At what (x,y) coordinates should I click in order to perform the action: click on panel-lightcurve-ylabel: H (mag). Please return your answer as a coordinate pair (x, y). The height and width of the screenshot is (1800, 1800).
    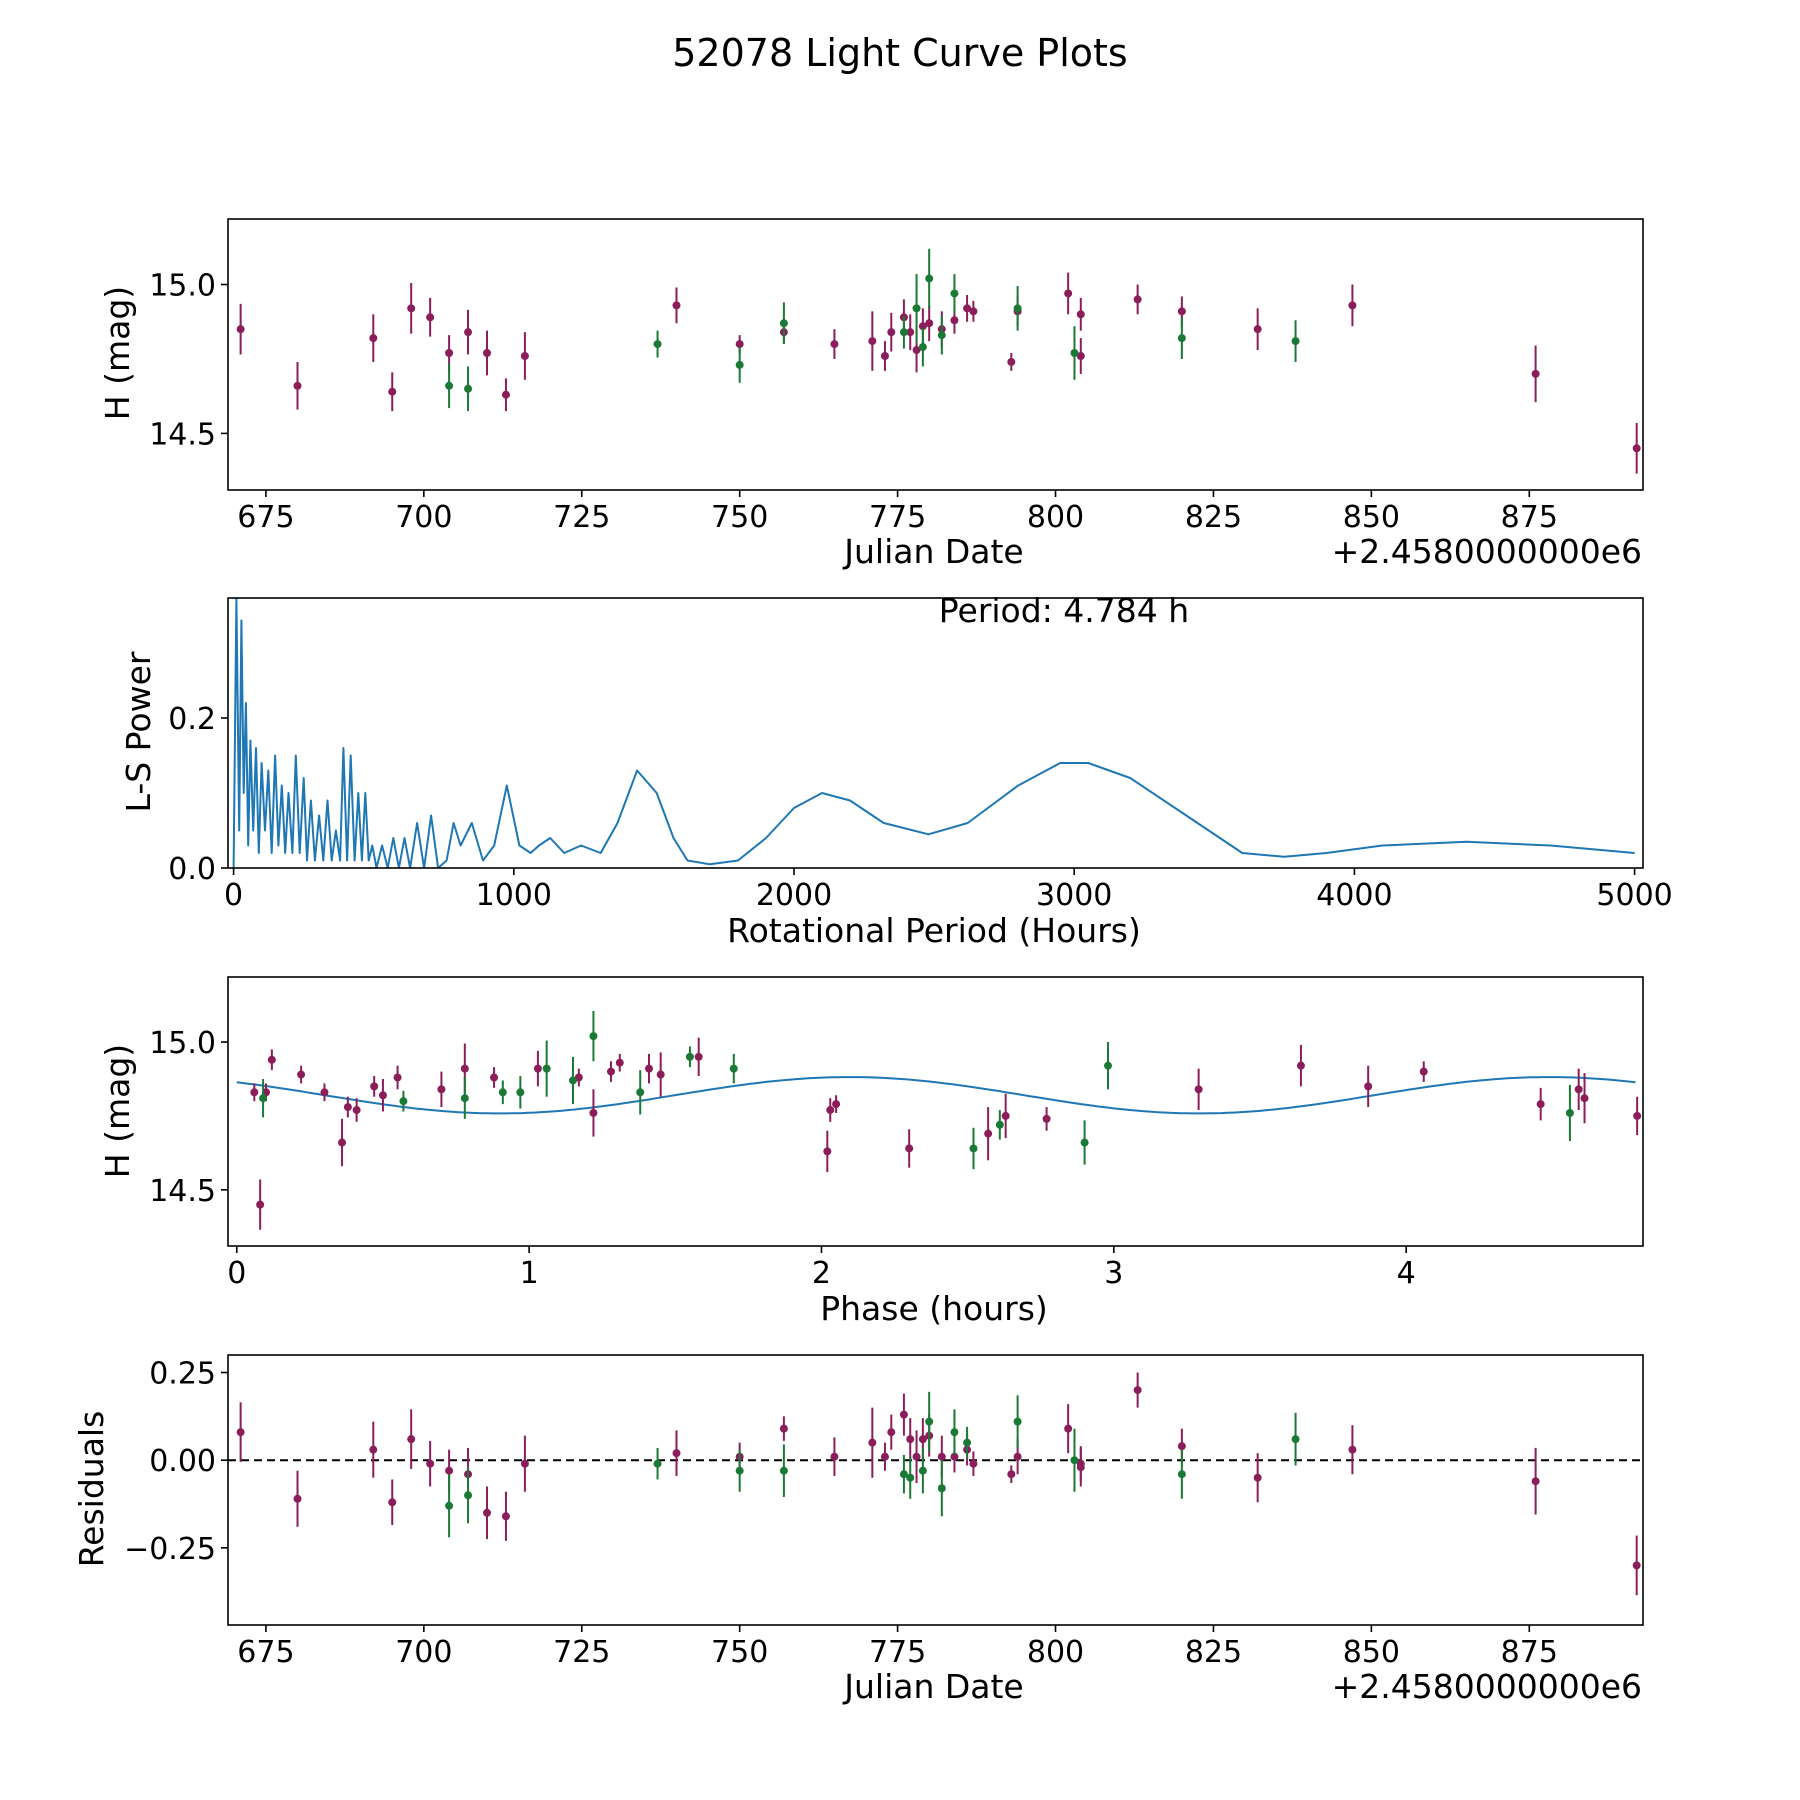
    Looking at the image, I should click on (117, 353).